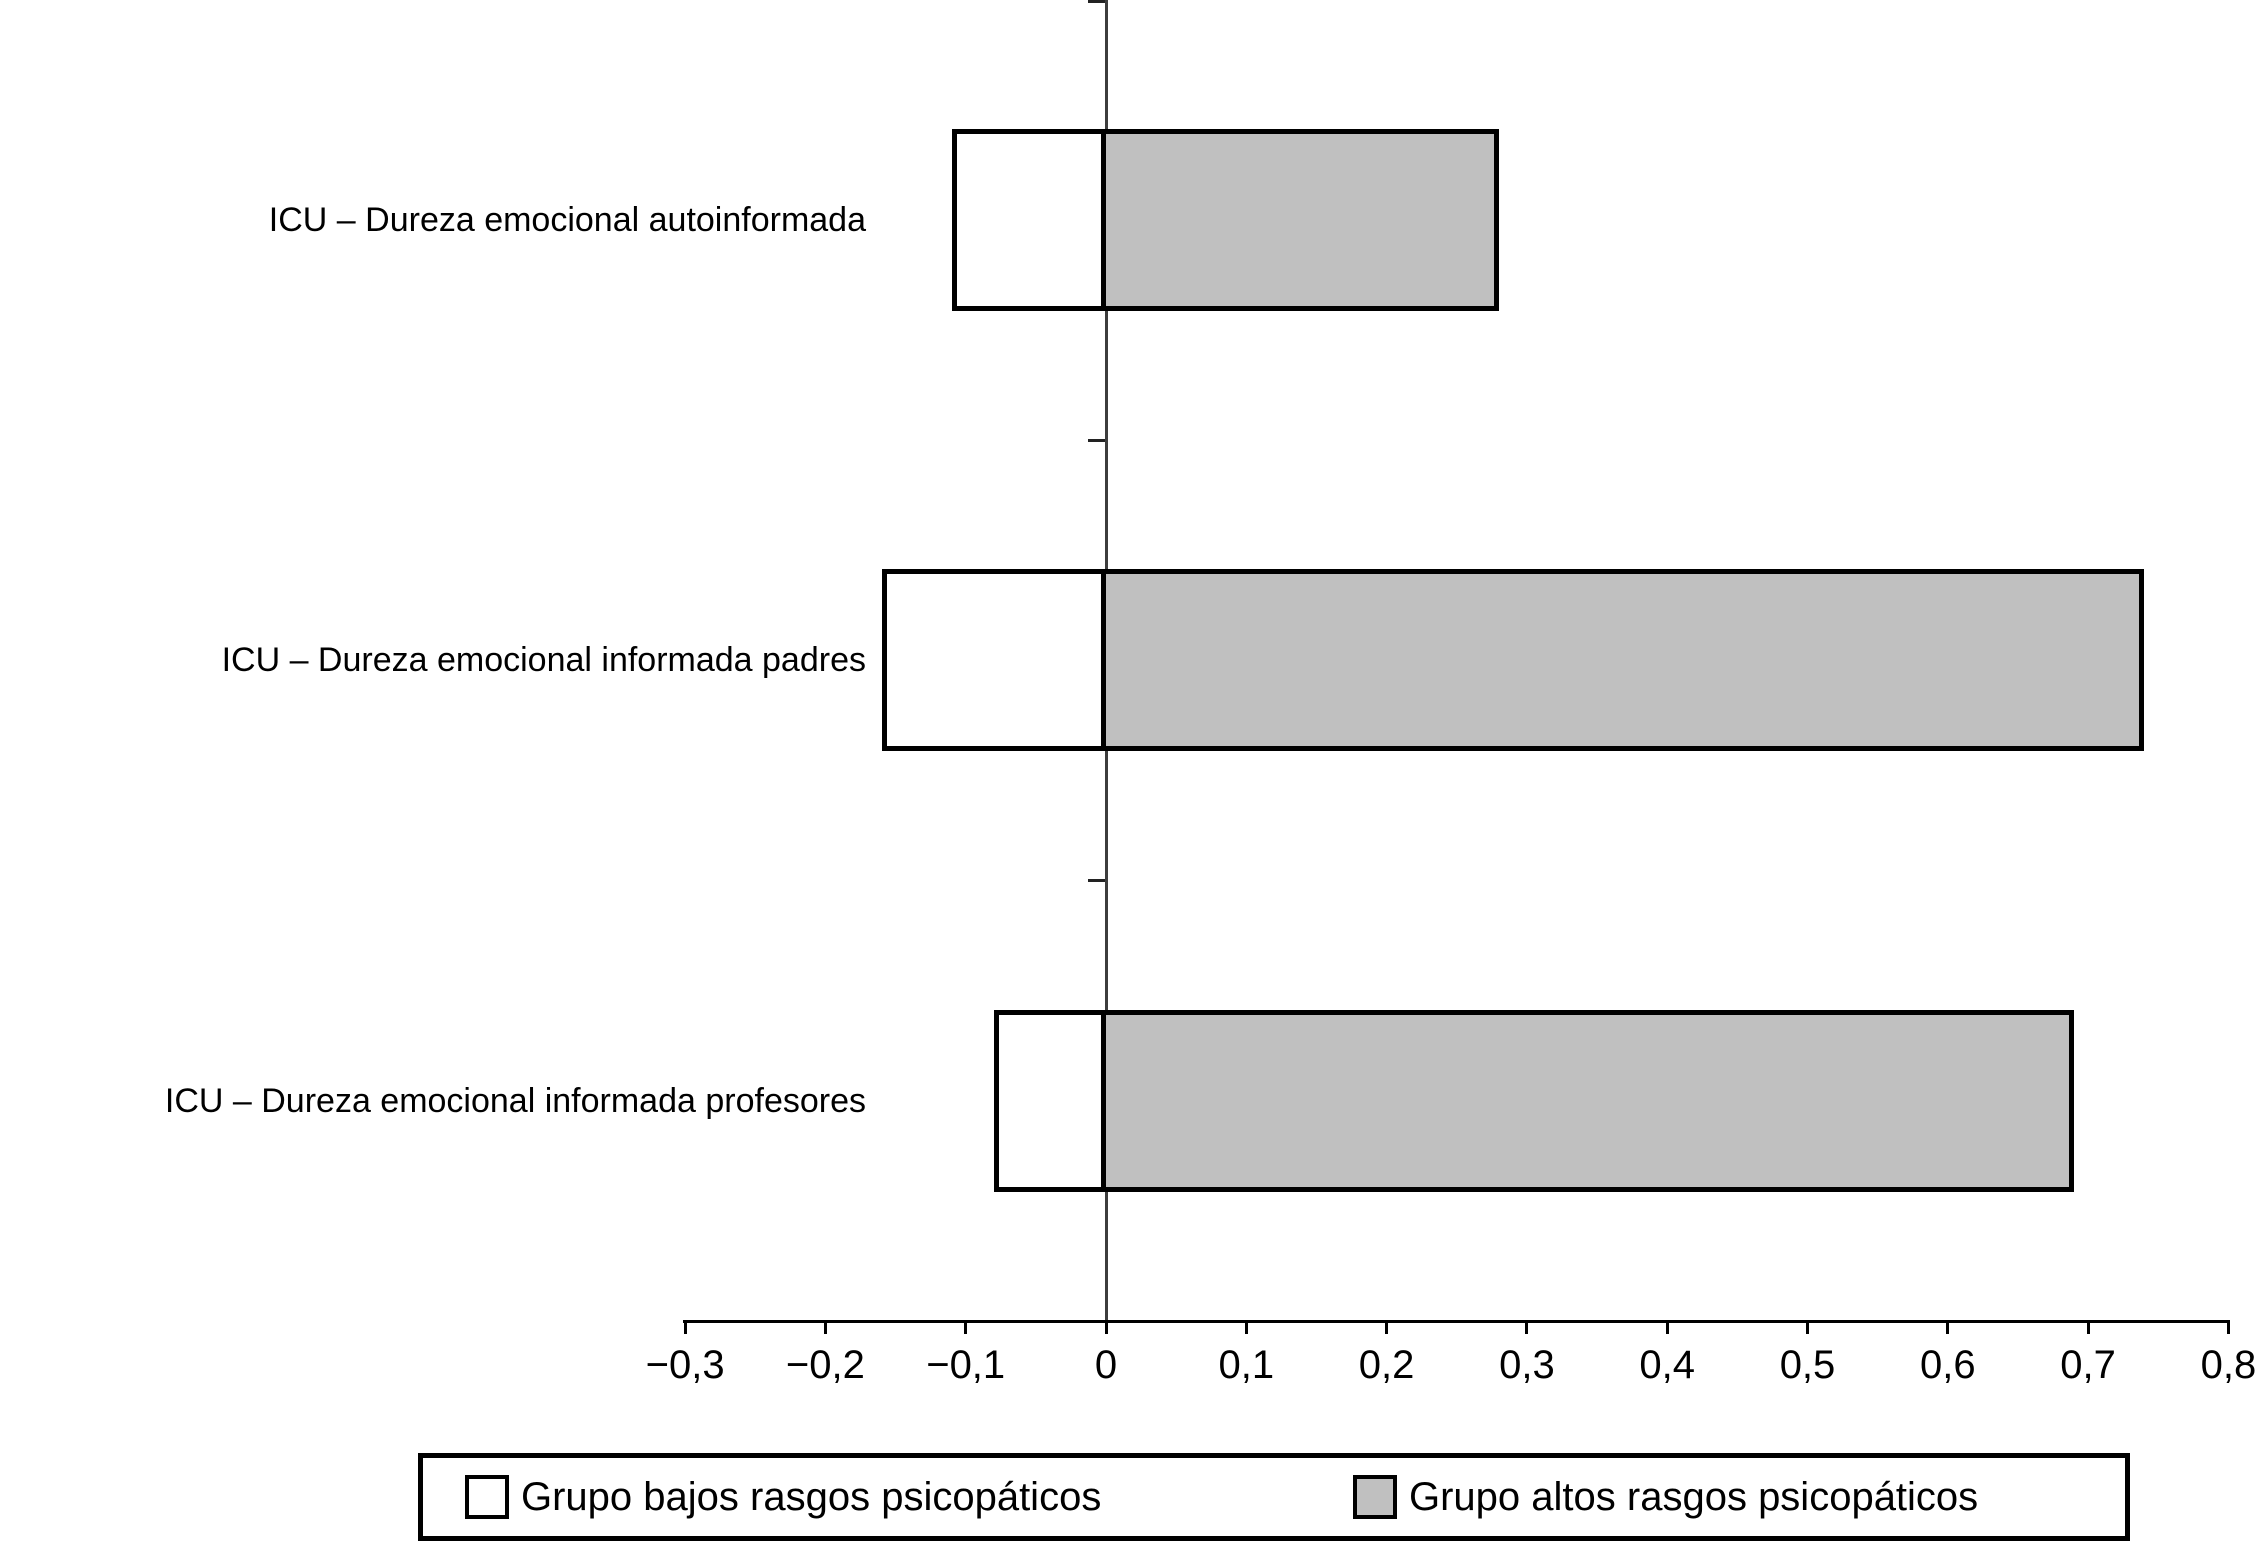  Describe the element at coordinates (1246, 1365) in the screenshot. I see `x-tick-label: 0,1` at that location.